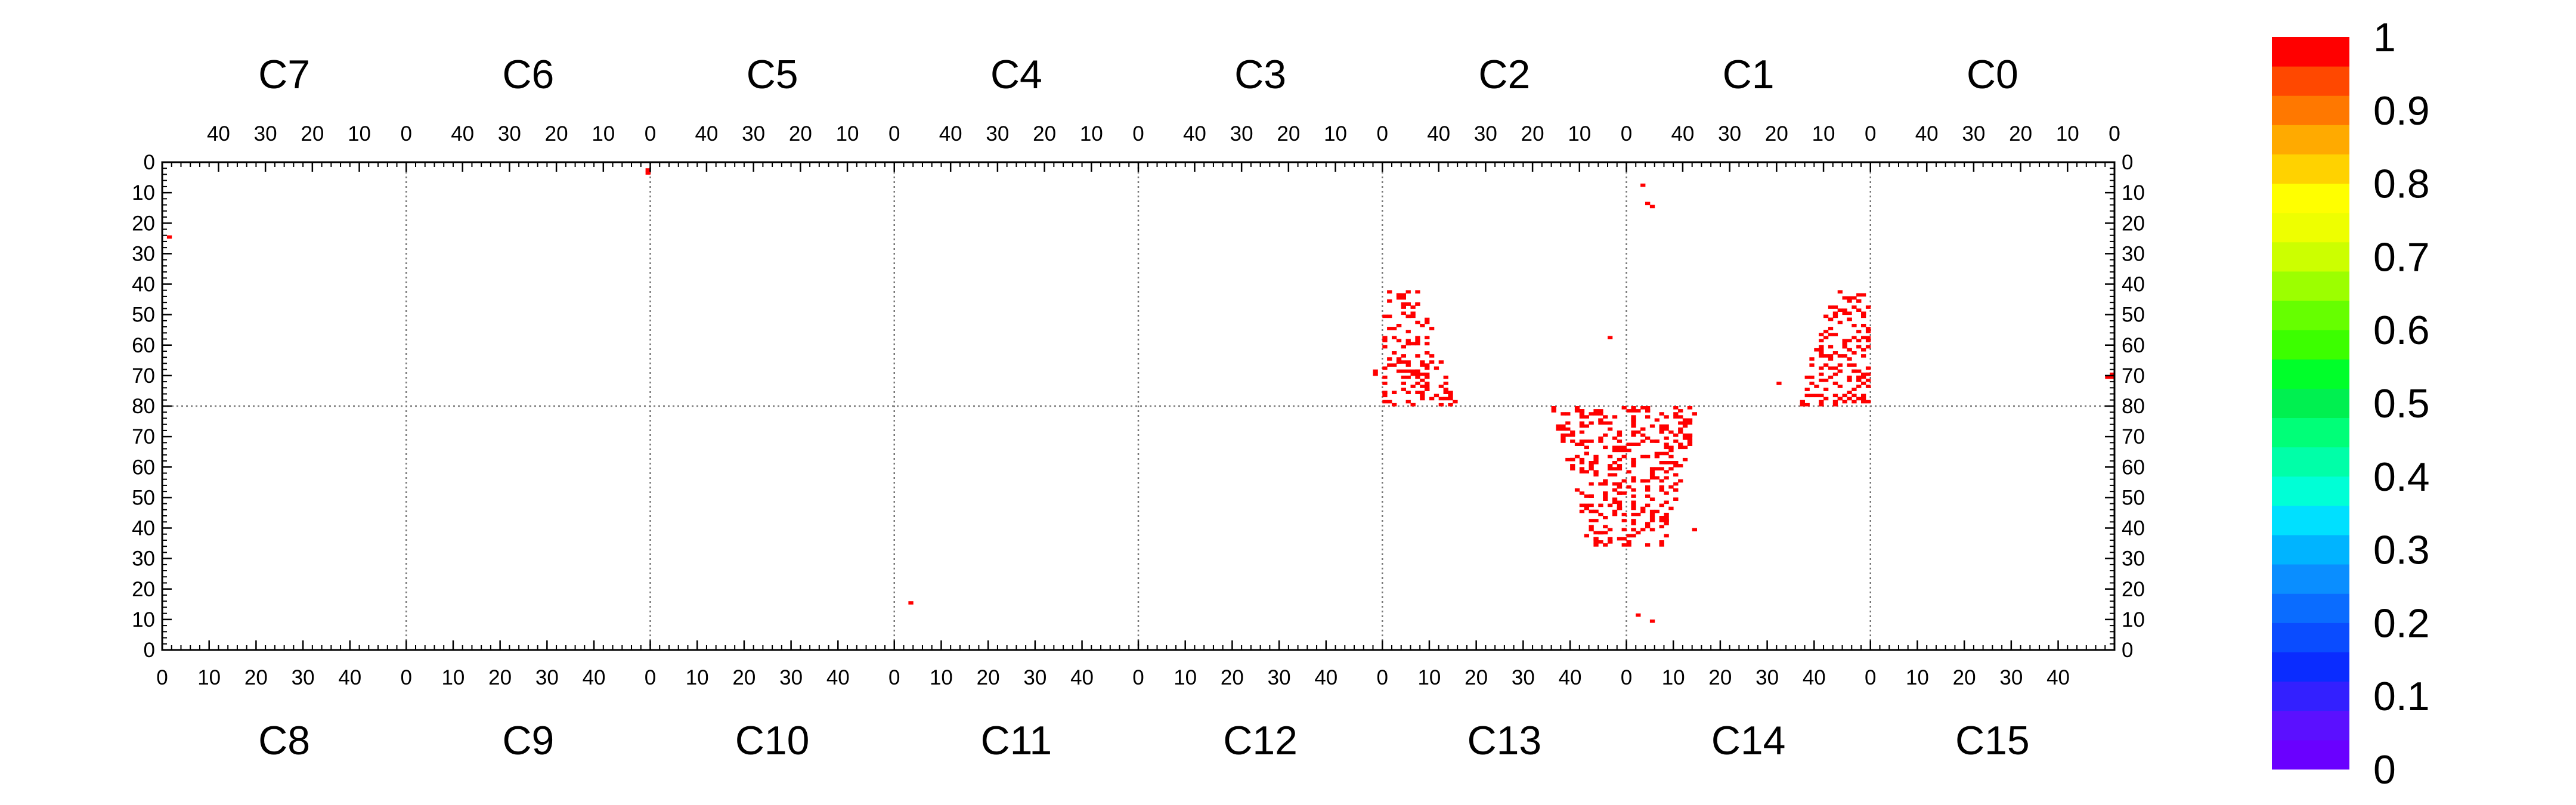 The height and width of the screenshot is (805, 2576). What do you see at coordinates (791, 677) in the screenshot?
I see `x-tick-label-bottom: 30` at bounding box center [791, 677].